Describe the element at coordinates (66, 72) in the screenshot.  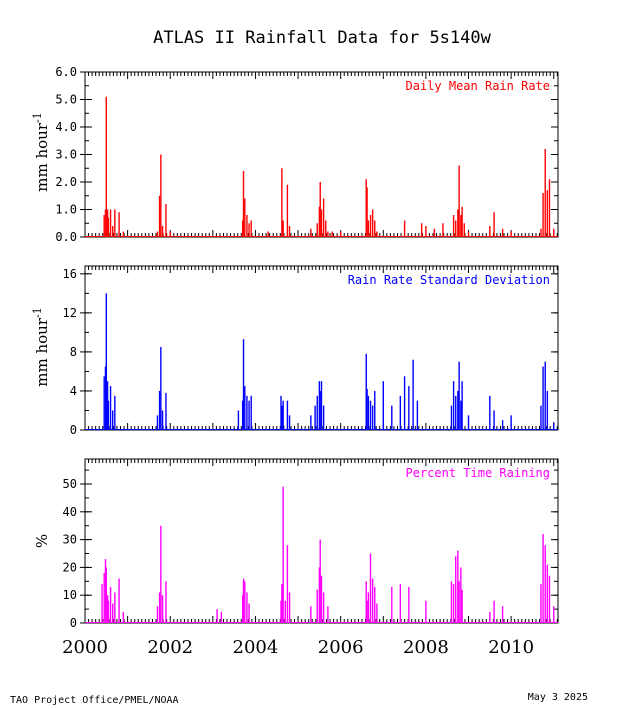
I see `y-tick-label: 6.0` at that location.